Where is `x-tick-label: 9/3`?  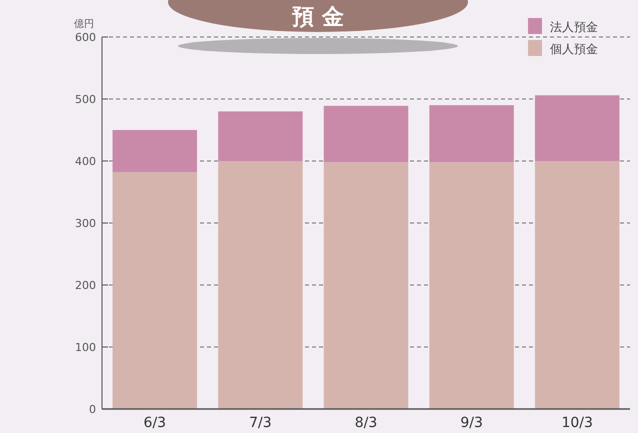
x-tick-label: 9/3 is located at coordinates (471, 423).